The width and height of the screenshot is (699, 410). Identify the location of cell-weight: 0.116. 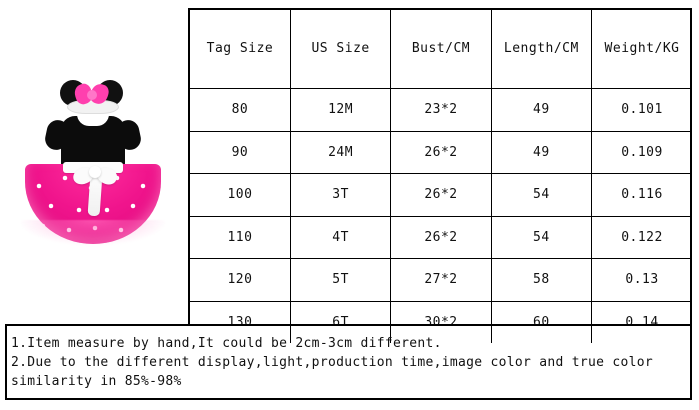
(641, 195).